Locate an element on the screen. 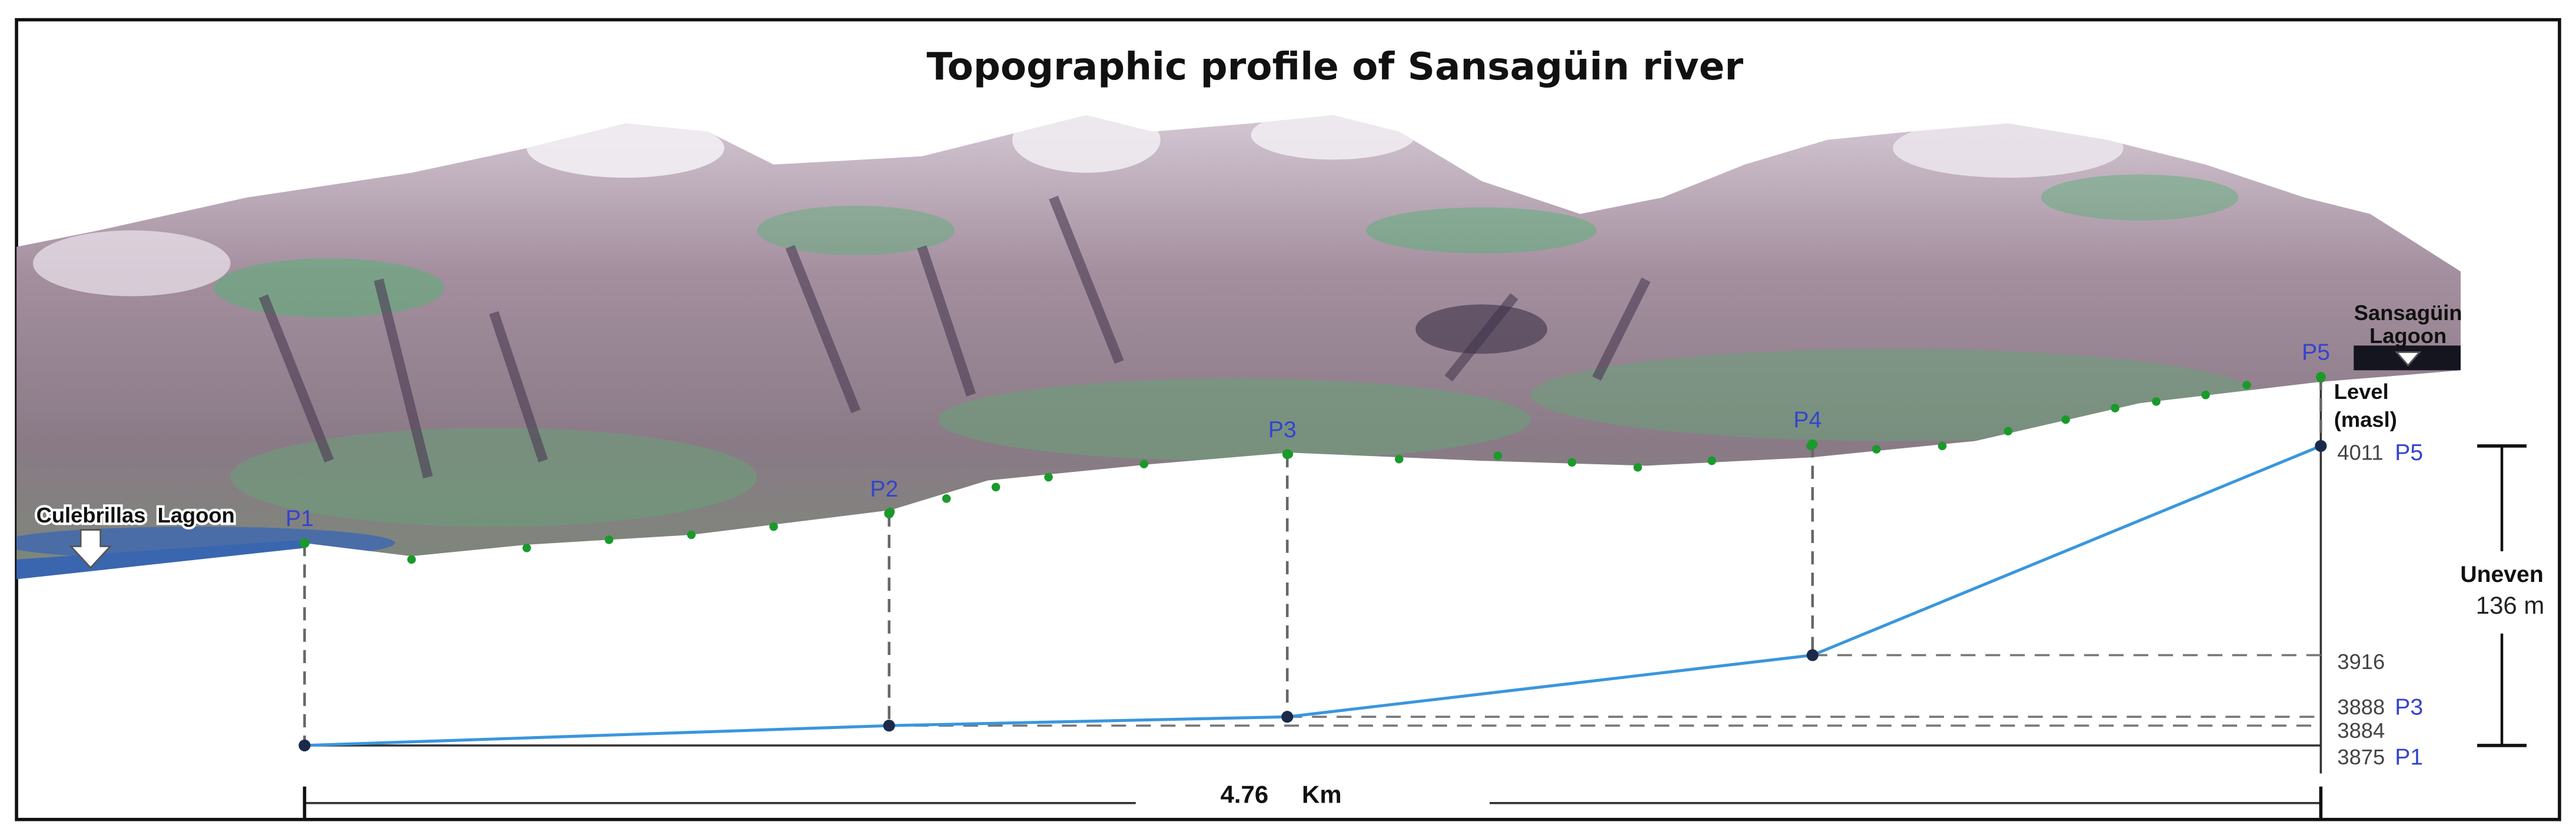 This screenshot has height=832, width=2576. title: Topographic profile of Sansagüin river is located at coordinates (1334, 67).